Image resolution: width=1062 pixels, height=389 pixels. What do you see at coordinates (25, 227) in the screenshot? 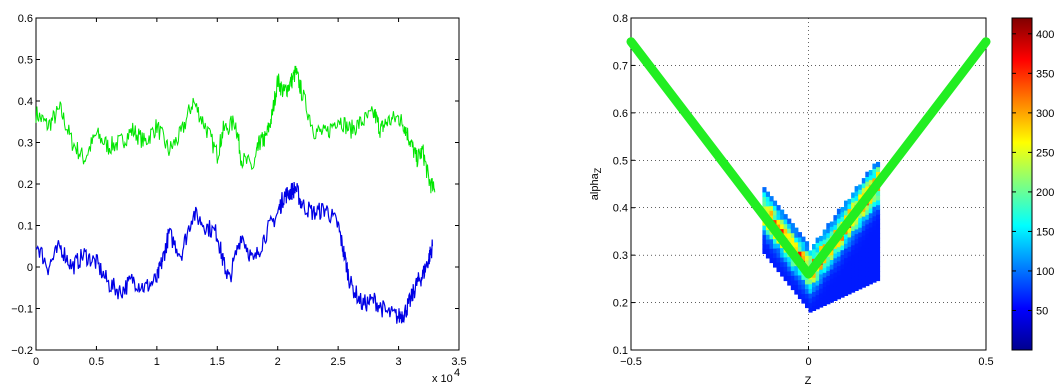
I see `left-y-tick-label: 0.1` at bounding box center [25, 227].